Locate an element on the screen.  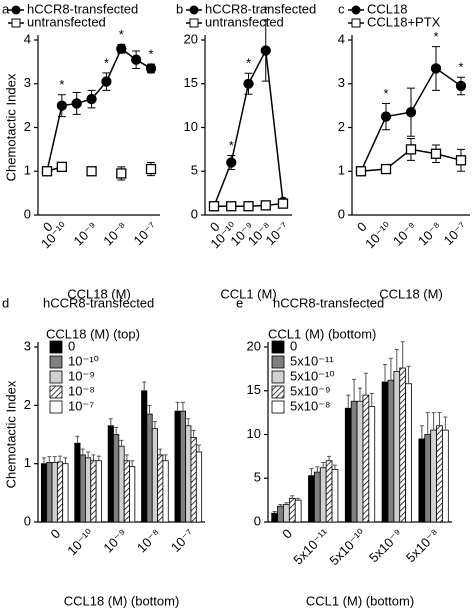
x-tick-label: 5x10⁻⁹ is located at coordinates (385, 545).